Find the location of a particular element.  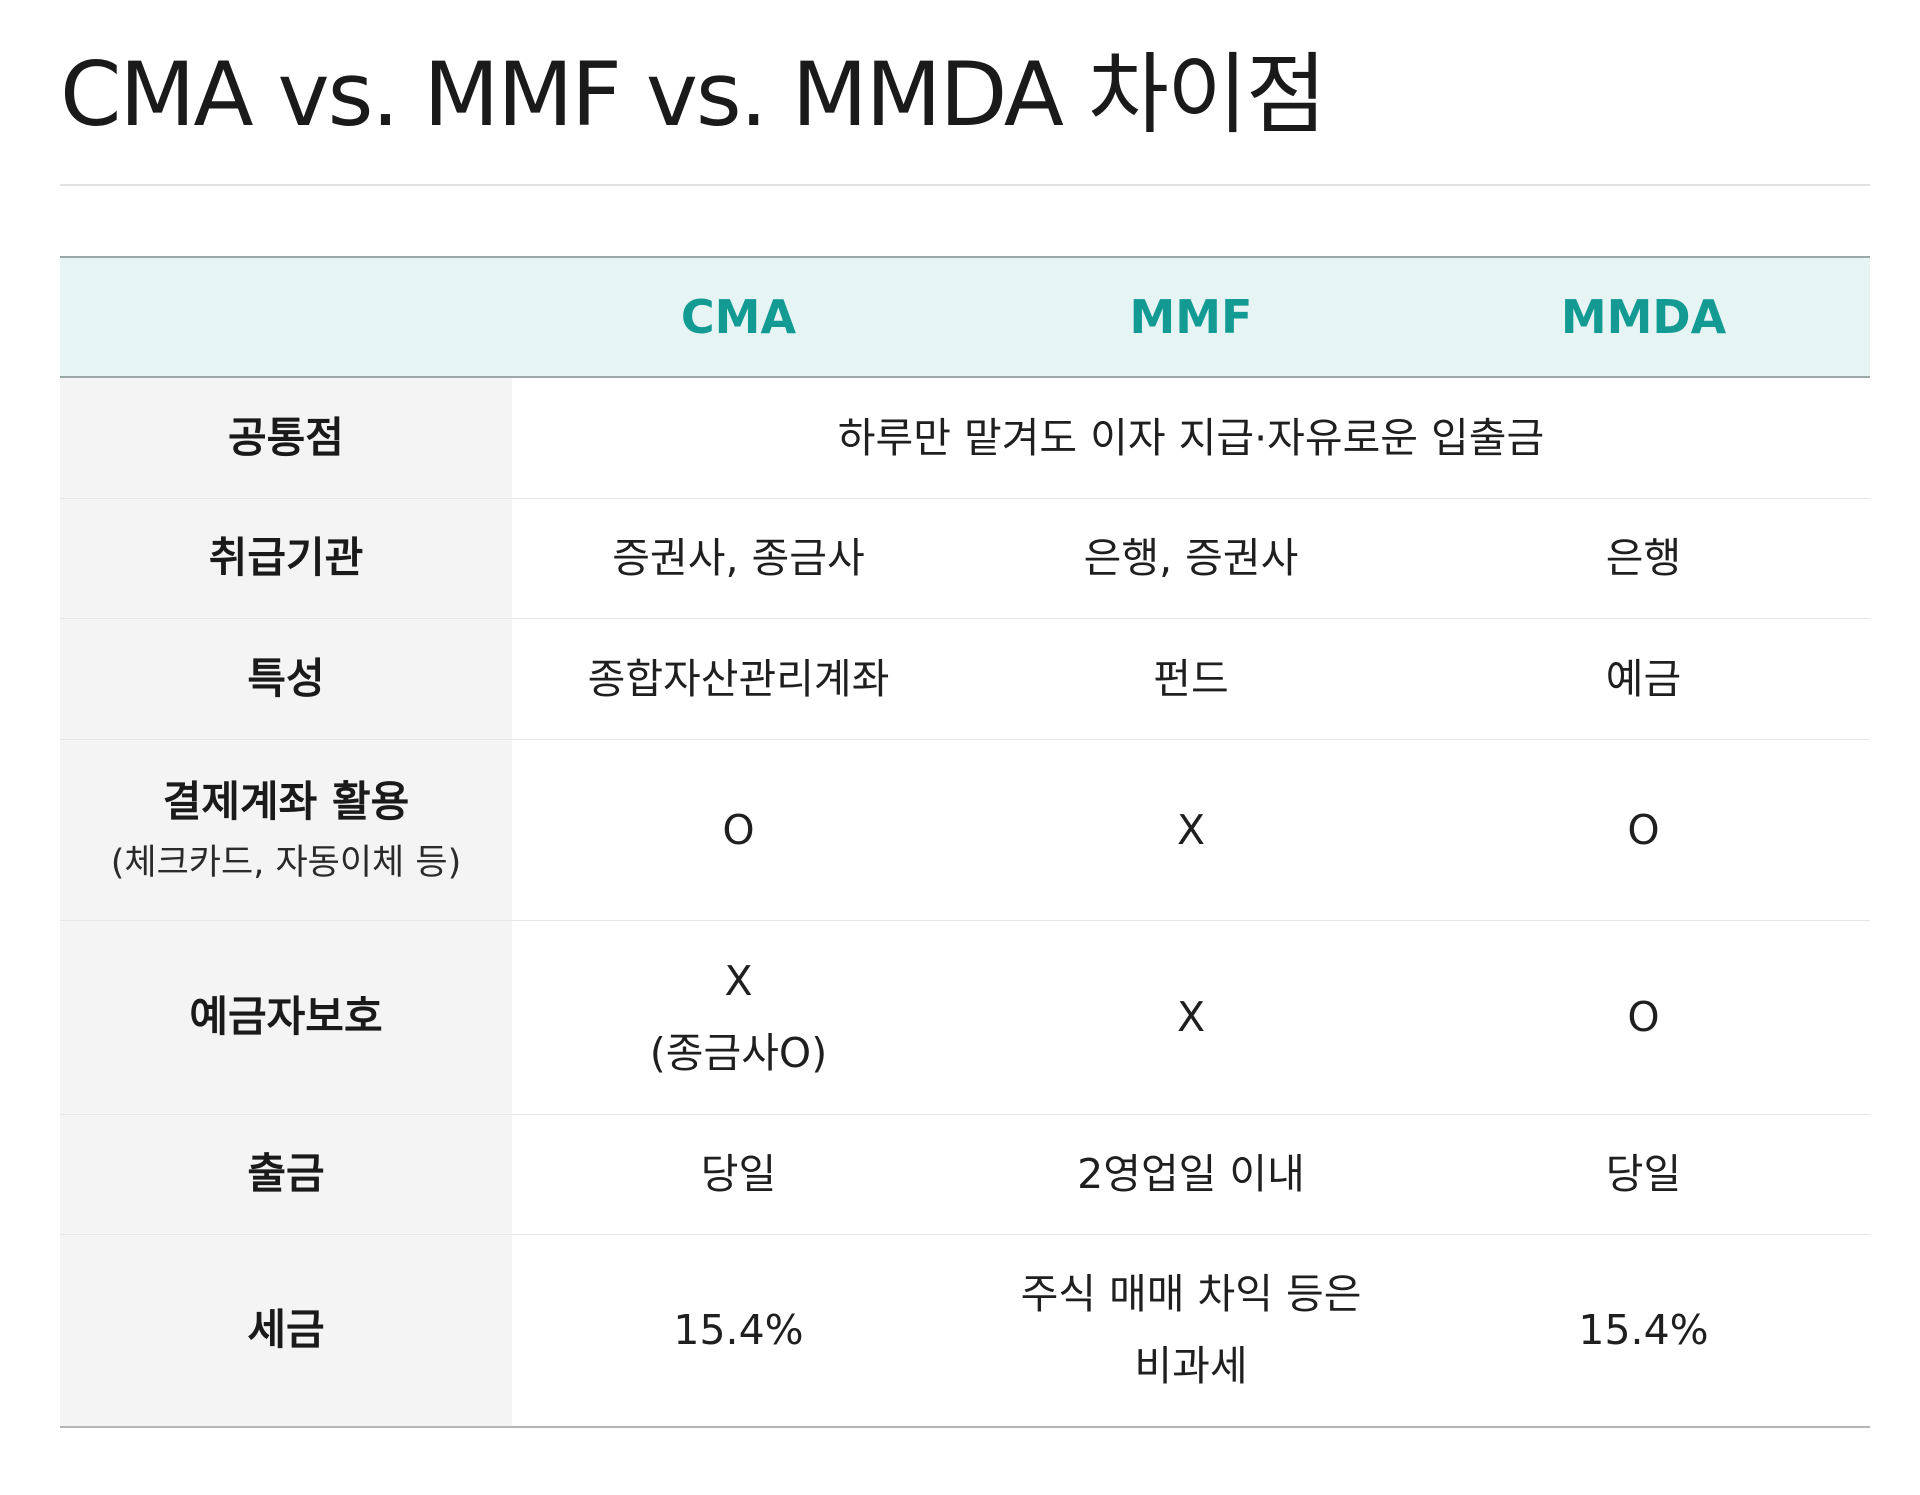

cell-mmda-withdrawal: 당일 is located at coordinates (1643, 1174).